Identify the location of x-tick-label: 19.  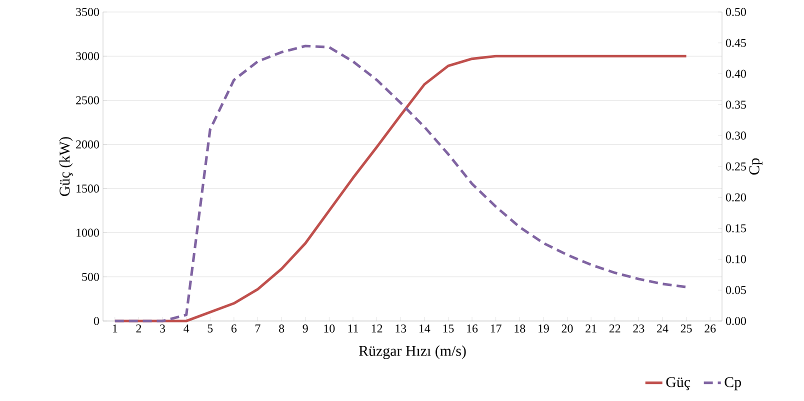
(543, 328).